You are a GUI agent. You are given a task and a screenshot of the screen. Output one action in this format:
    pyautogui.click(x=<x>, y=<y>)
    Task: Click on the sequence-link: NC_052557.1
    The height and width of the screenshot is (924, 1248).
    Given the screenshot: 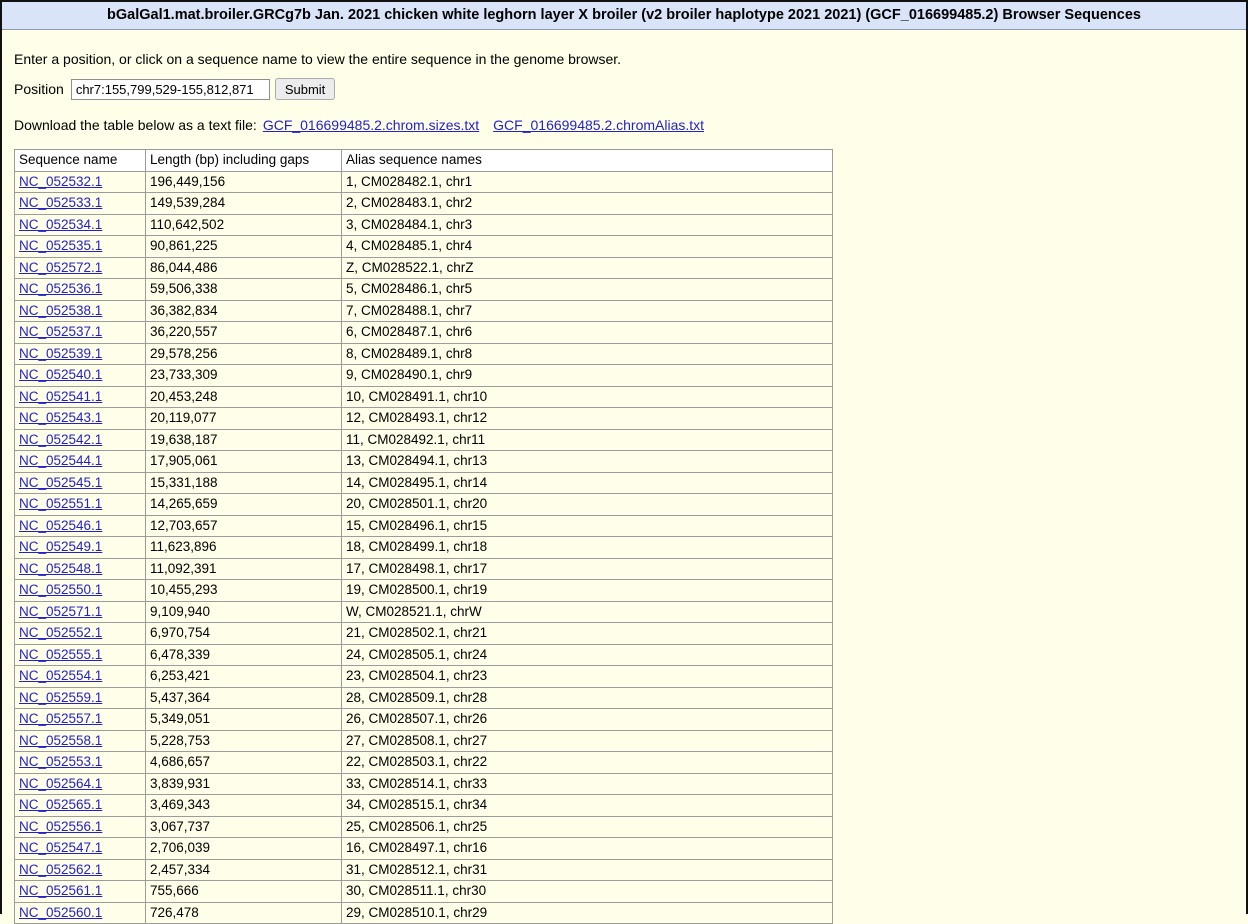 What is the action you would take?
    pyautogui.click(x=61, y=718)
    